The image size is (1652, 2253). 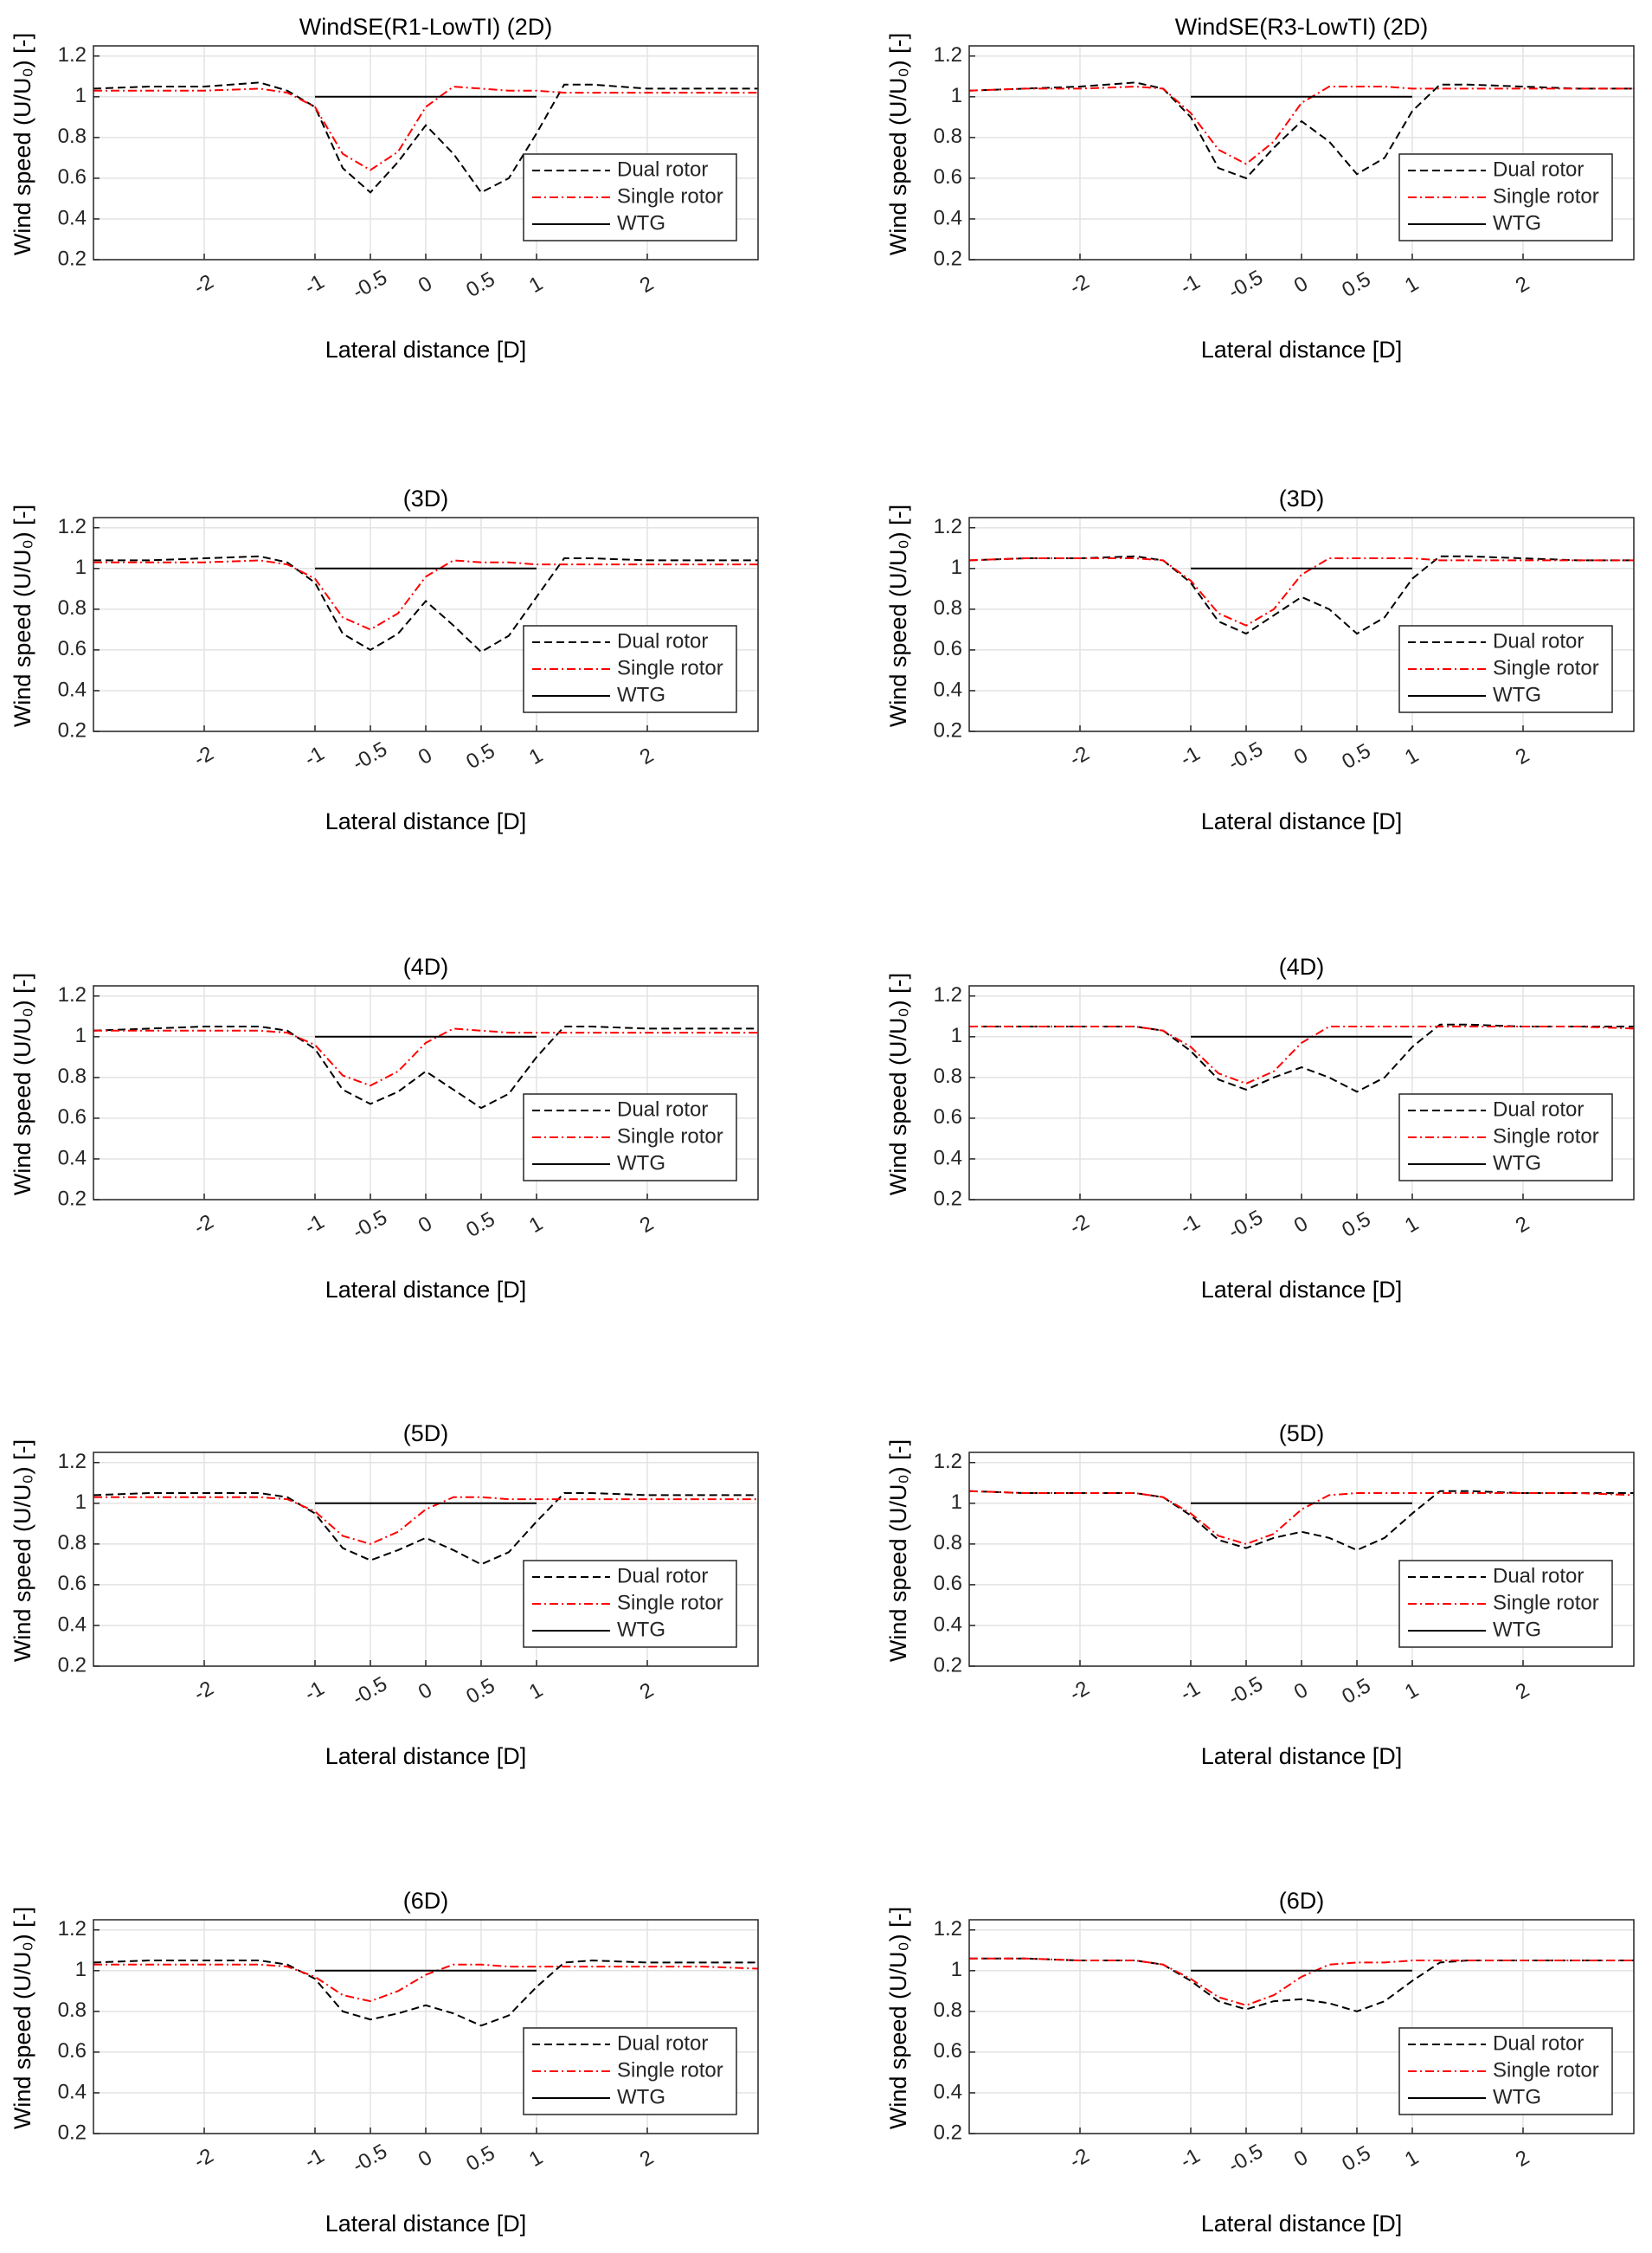 What do you see at coordinates (1302, 967) in the screenshot?
I see `subplot-title: (4D)` at bounding box center [1302, 967].